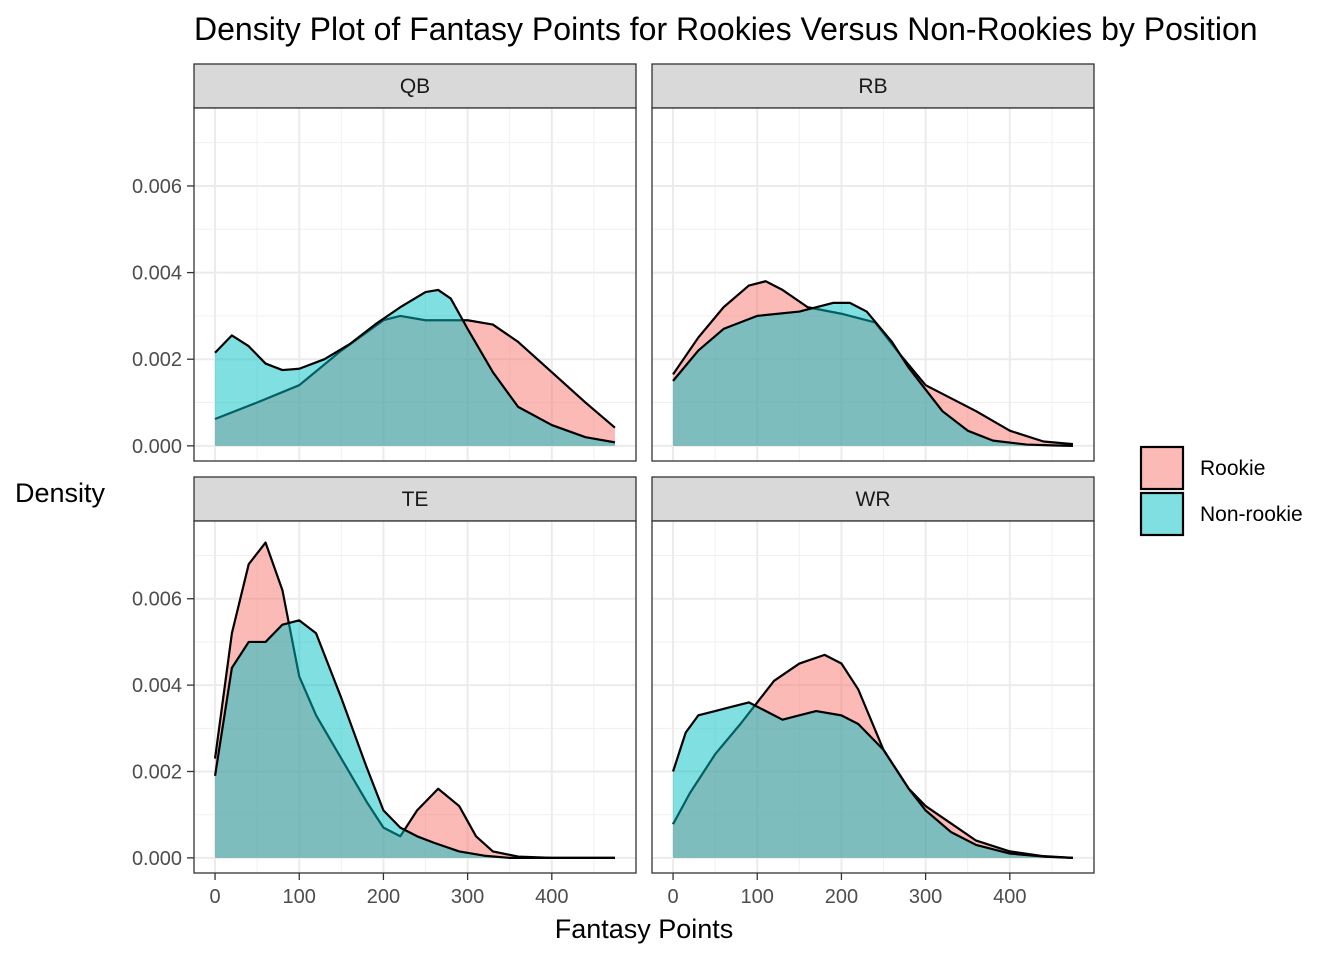 Image resolution: width=1344 pixels, height=960 pixels. I want to click on facet-strip-label: WR, so click(873, 499).